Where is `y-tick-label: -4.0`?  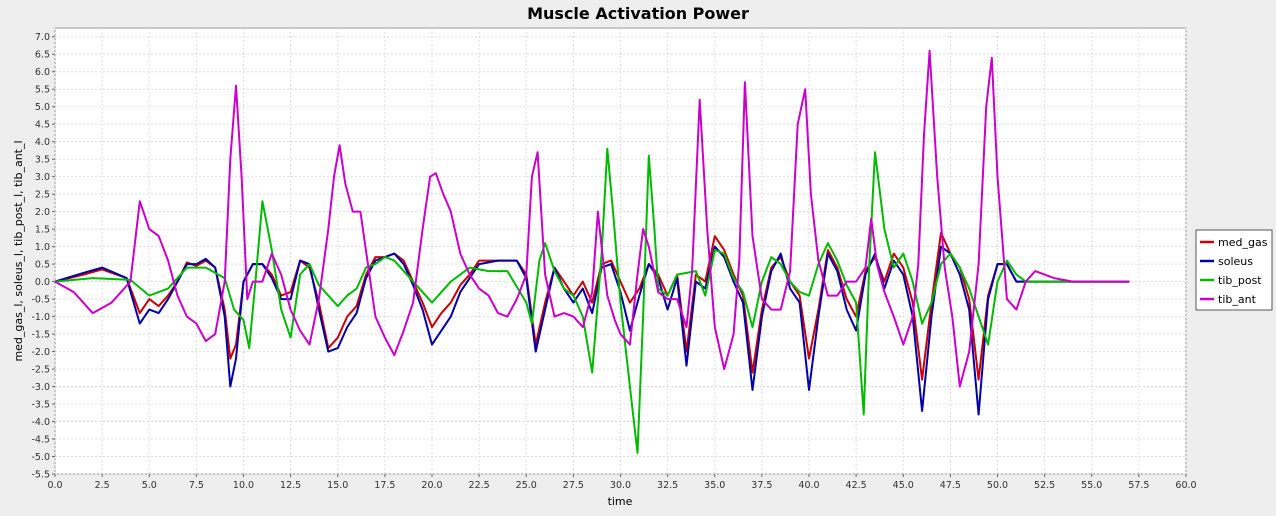
y-tick-label: -4.0 is located at coordinates (40, 422).